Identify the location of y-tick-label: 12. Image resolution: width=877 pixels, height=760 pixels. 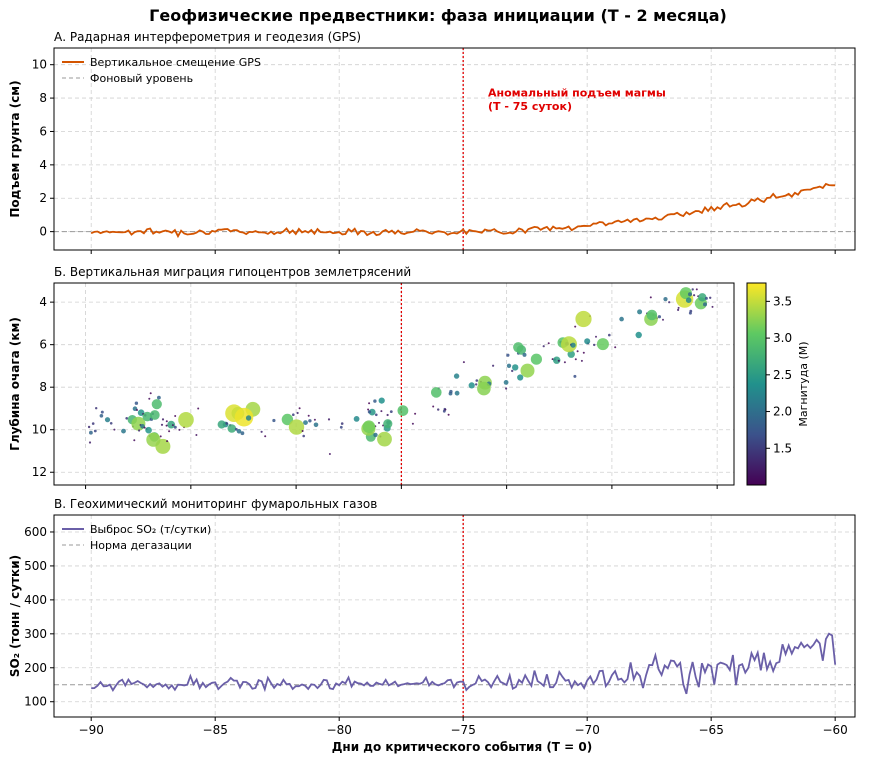
(39, 472).